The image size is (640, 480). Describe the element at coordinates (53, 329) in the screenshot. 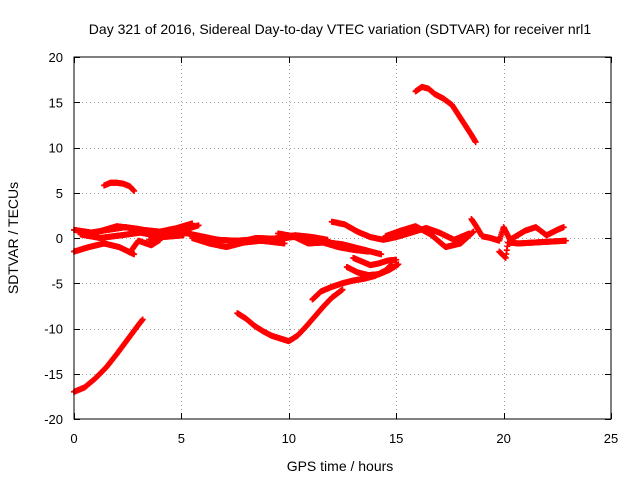

I see `y-tick-label: -10` at that location.